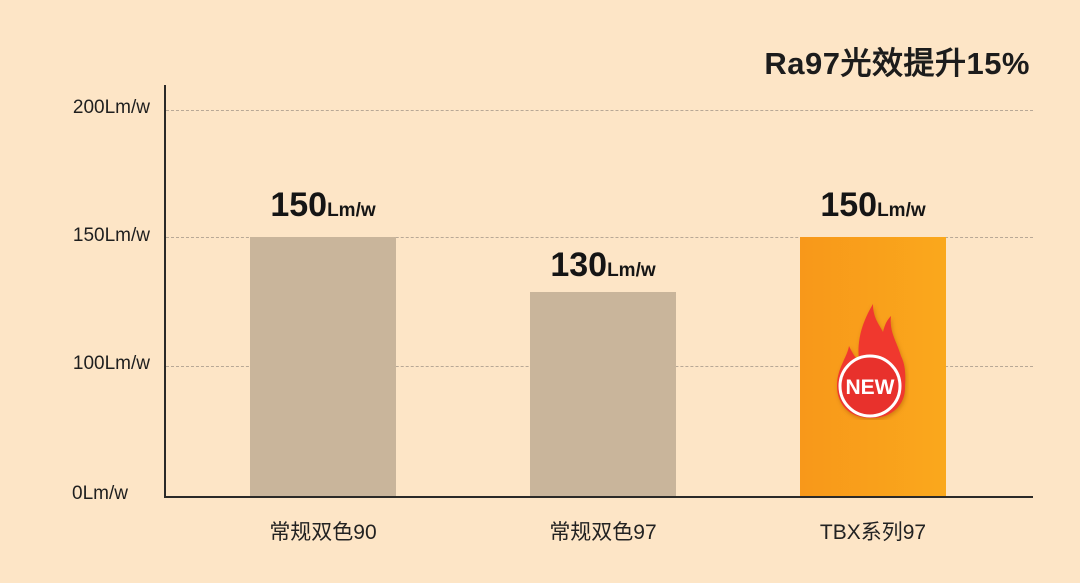 The height and width of the screenshot is (583, 1080). What do you see at coordinates (579, 265) in the screenshot?
I see `value-number: 130` at bounding box center [579, 265].